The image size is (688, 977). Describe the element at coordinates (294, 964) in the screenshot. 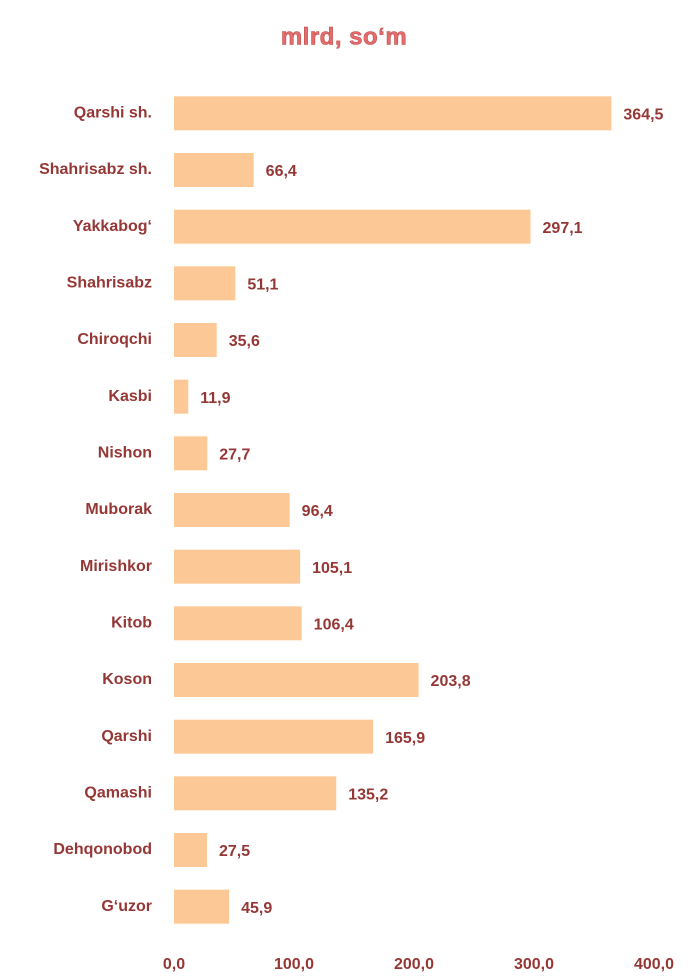

I see `x-tick-label: 100,0` at that location.